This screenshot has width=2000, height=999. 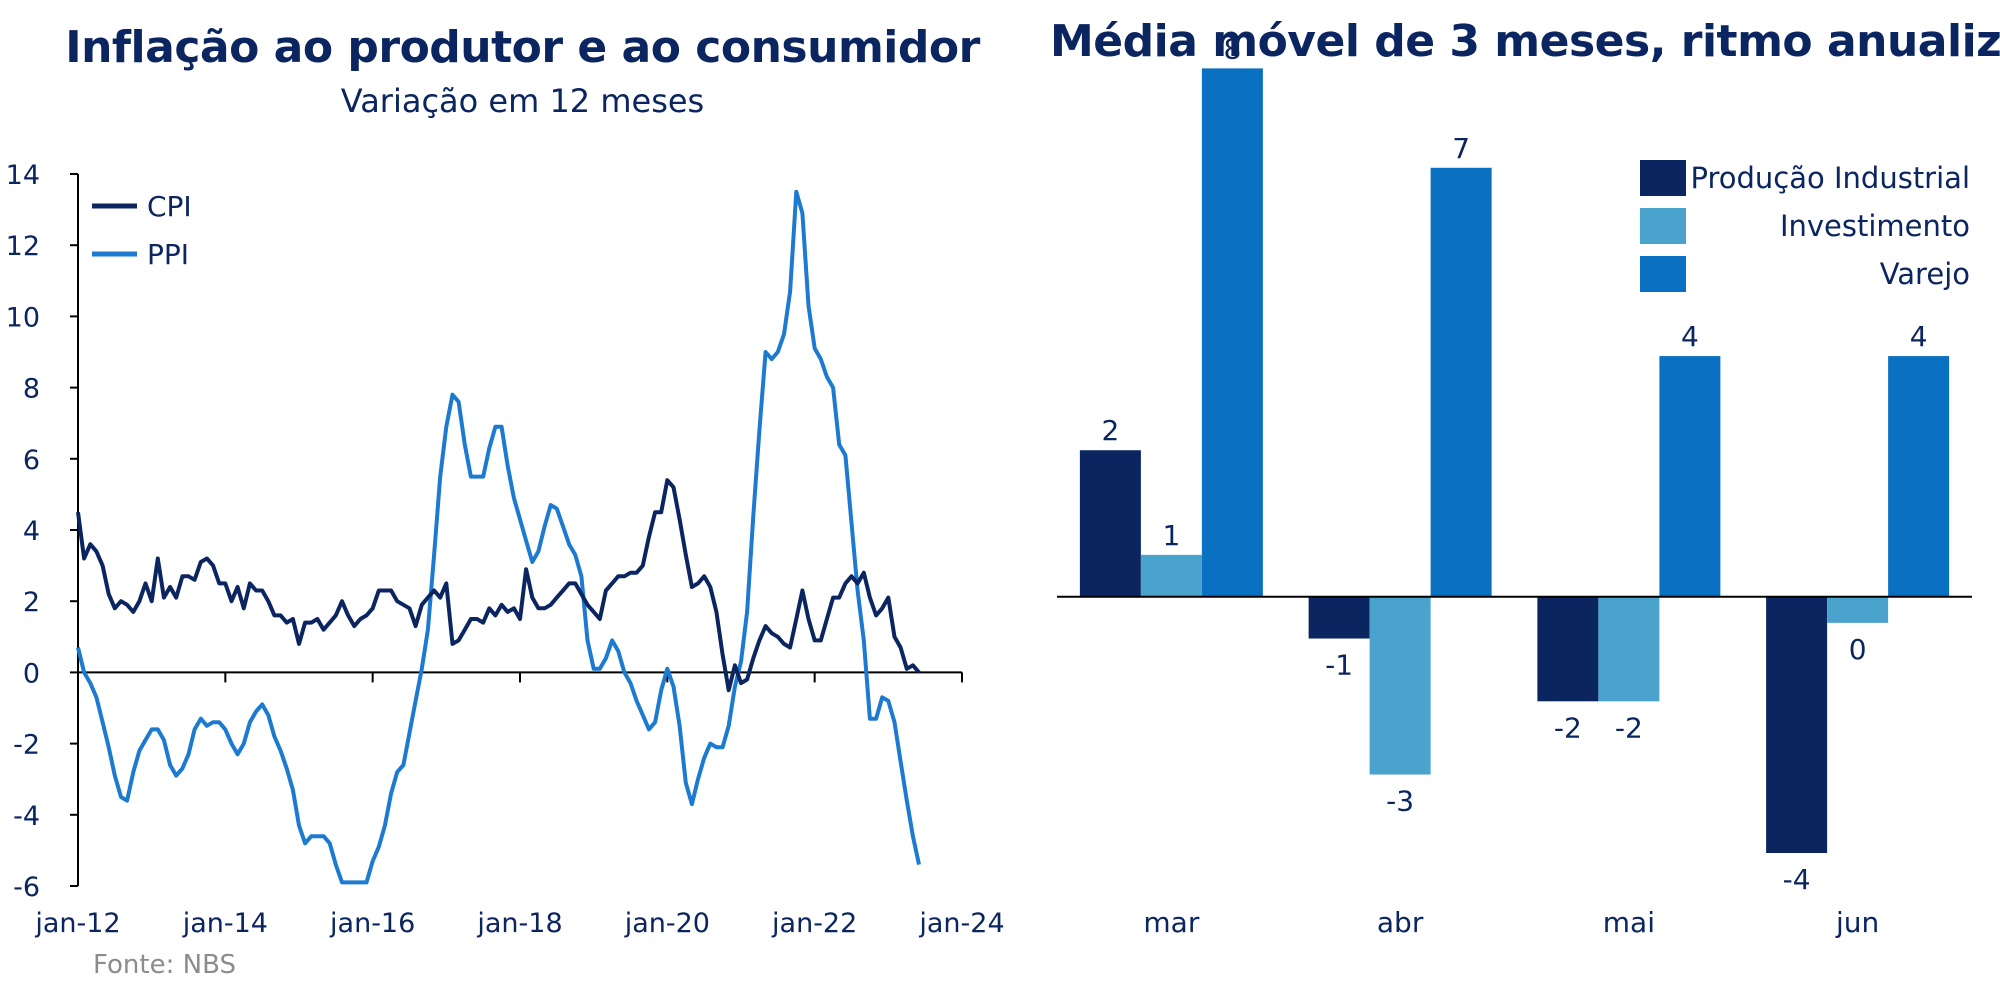 I want to click on category-label: abr, so click(x=1400, y=922).